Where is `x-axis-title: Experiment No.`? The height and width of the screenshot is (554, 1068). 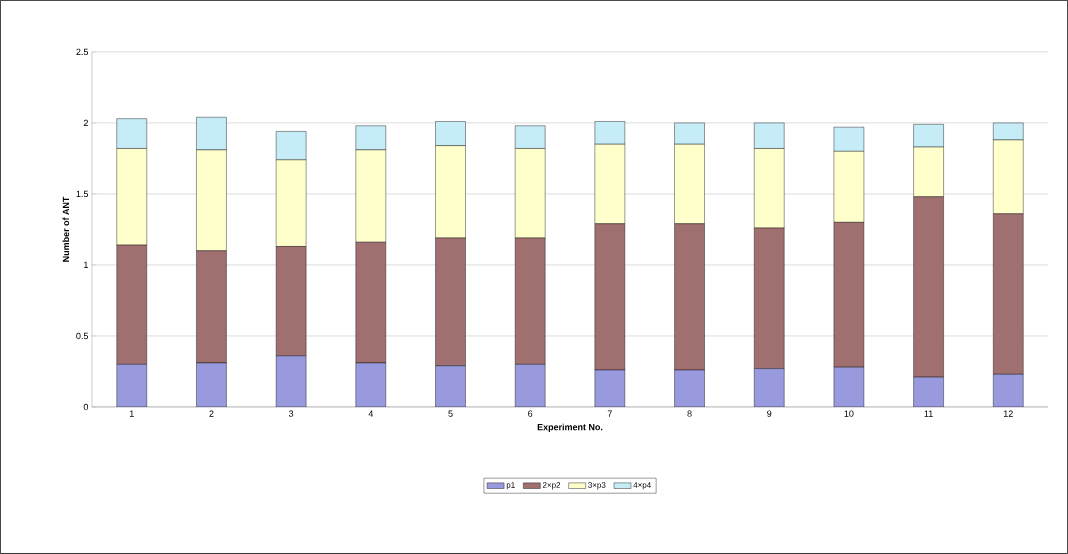 x-axis-title: Experiment No. is located at coordinates (570, 428).